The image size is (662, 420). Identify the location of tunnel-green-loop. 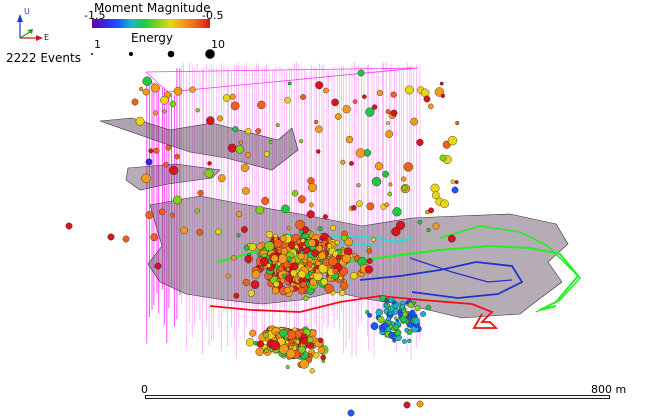
(510, 269).